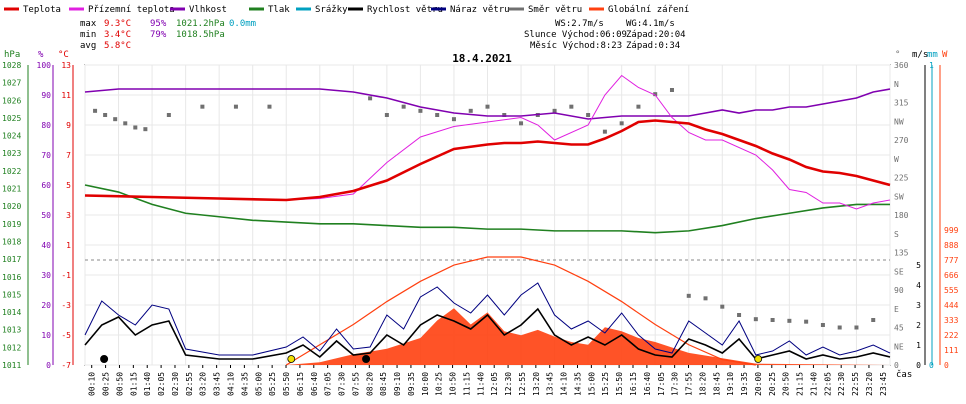  What do you see at coordinates (425, 384) in the screenshot?
I see `tick-x-24: 10:00` at bounding box center [425, 384].